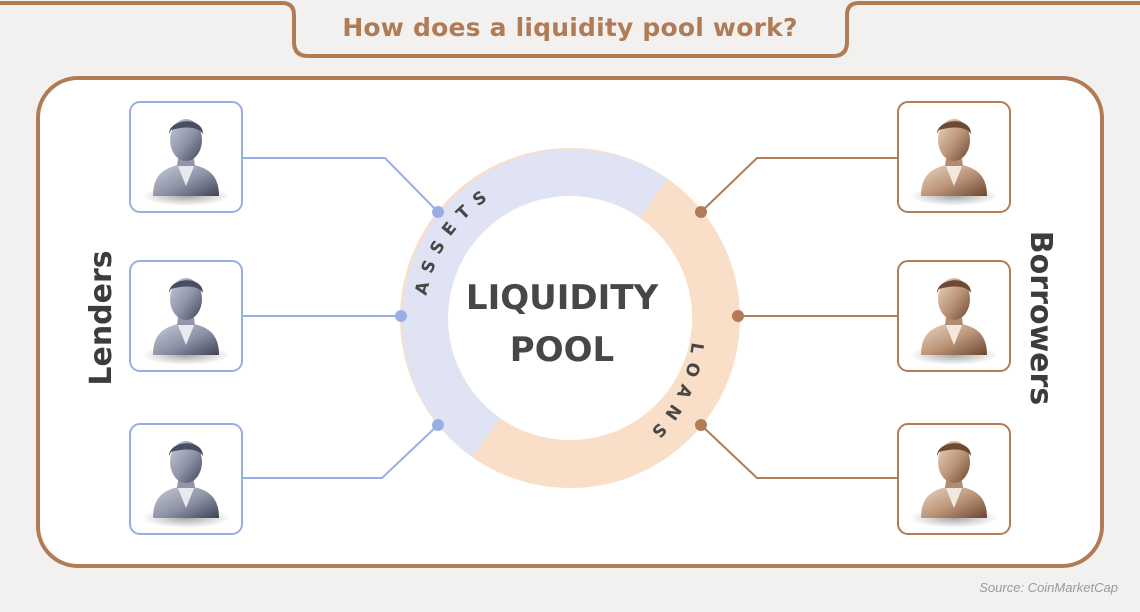 Image resolution: width=1140 pixels, height=612 pixels. I want to click on pool-title: LIQUIDITY POOL, so click(562, 324).